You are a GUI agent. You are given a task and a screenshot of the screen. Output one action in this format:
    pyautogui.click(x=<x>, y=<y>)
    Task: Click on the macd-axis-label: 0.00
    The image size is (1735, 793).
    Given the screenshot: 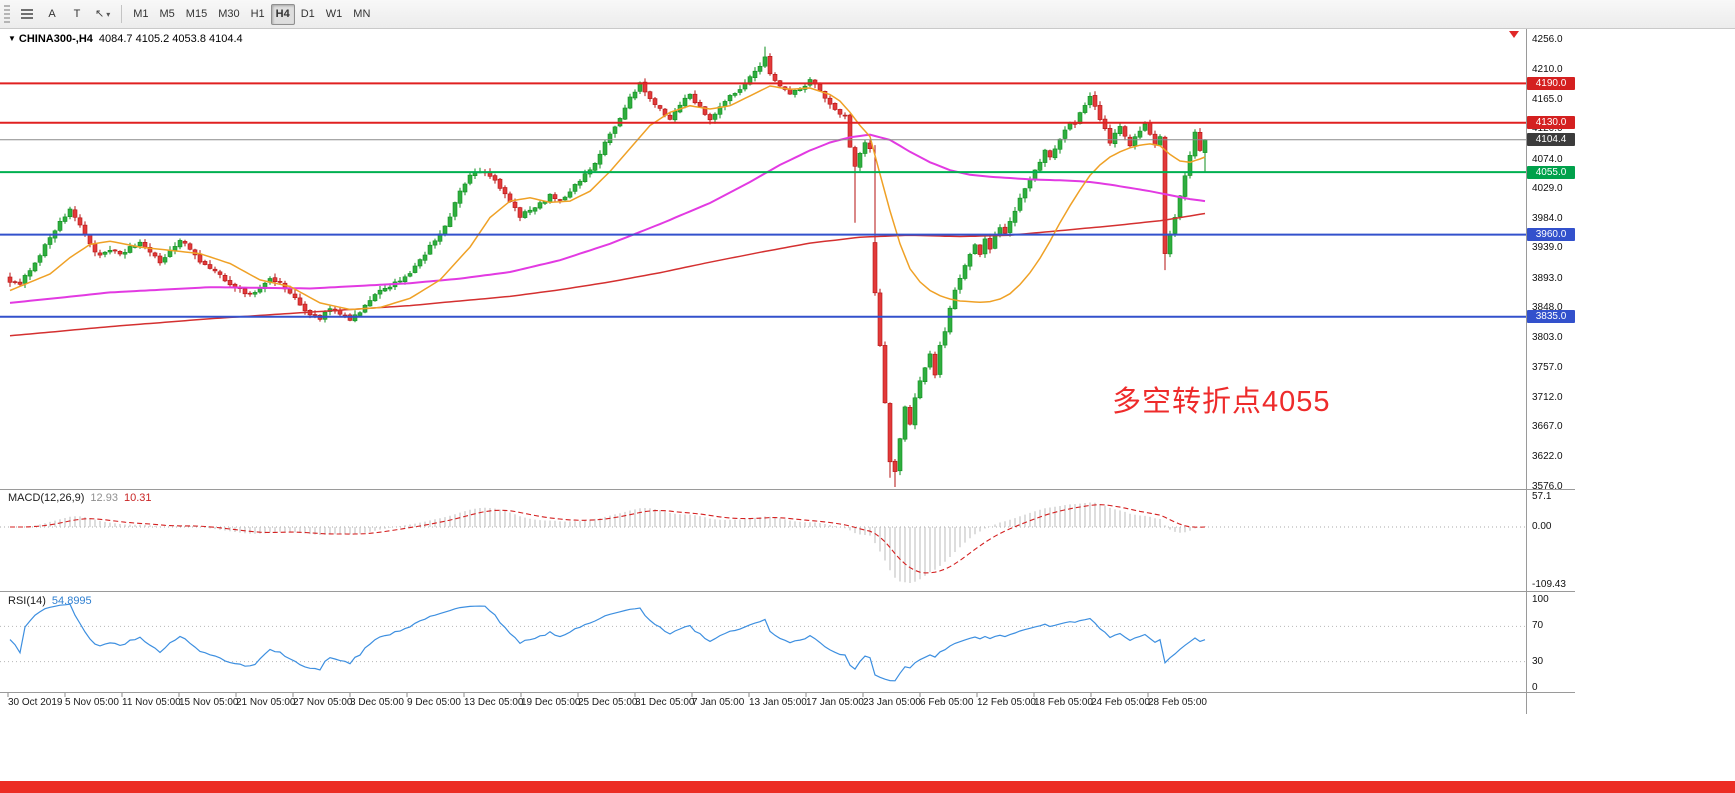 What is the action you would take?
    pyautogui.click(x=1542, y=526)
    